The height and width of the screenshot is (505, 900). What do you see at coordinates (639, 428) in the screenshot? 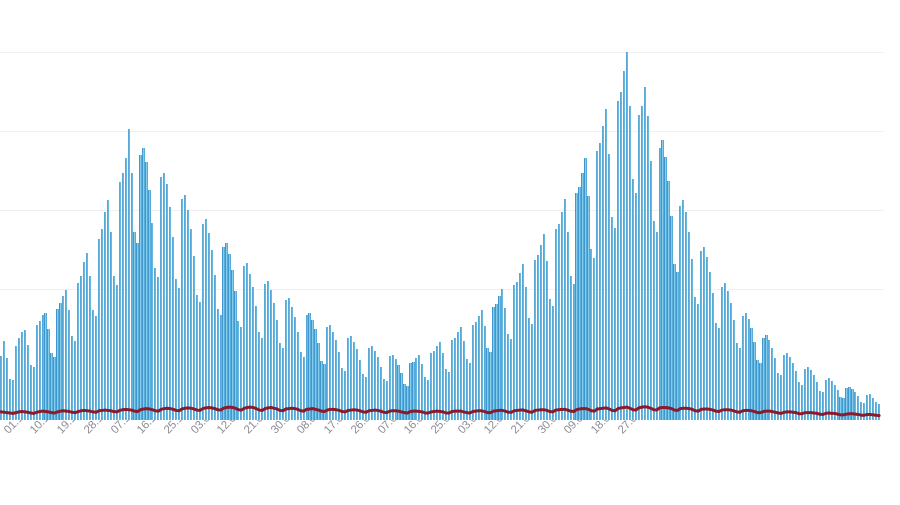
I see `x-tick-label: 27.05.2021` at bounding box center [639, 428].